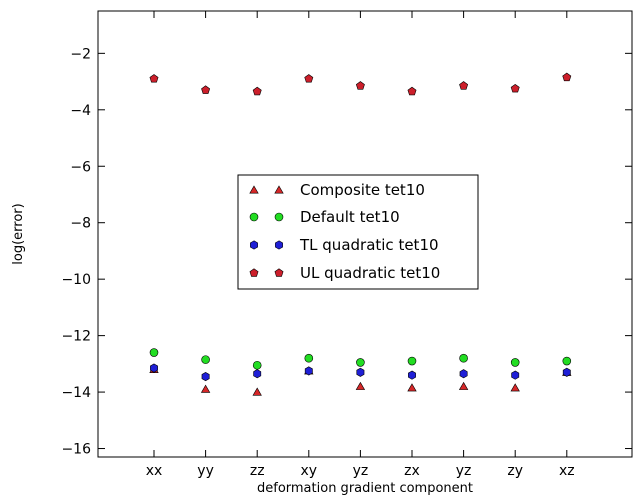 The width and height of the screenshot is (642, 497). Describe the element at coordinates (154, 471) in the screenshot. I see `x-tick-label: xx` at that location.